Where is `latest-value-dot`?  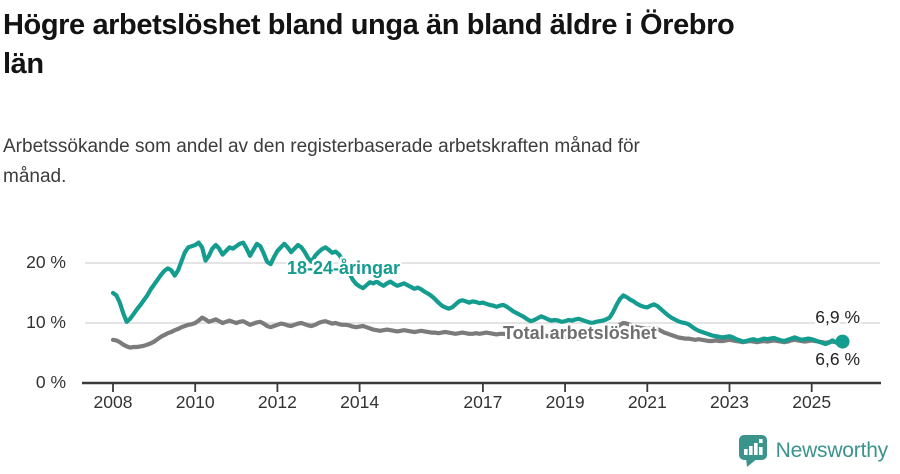
latest-value-dot is located at coordinates (842, 341).